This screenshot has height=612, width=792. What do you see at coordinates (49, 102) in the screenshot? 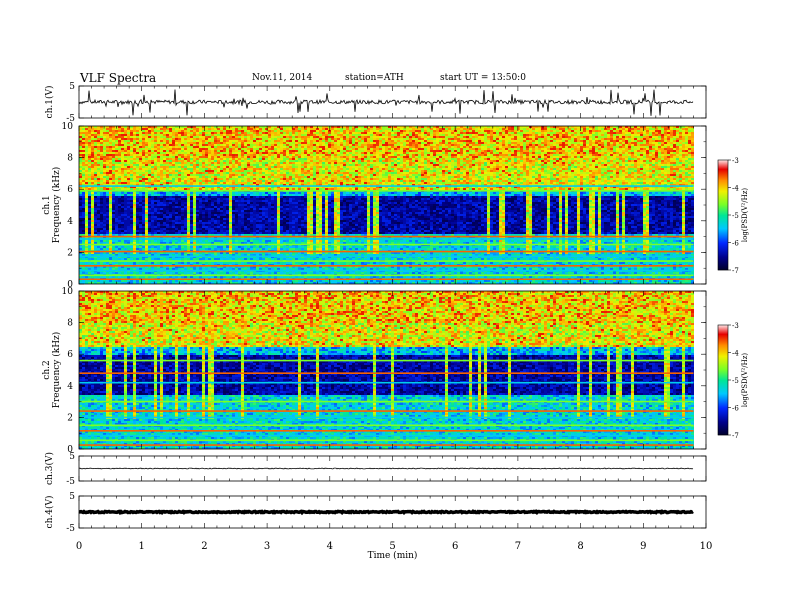
I see `y-axis-label: ch.1(V)` at bounding box center [49, 102].